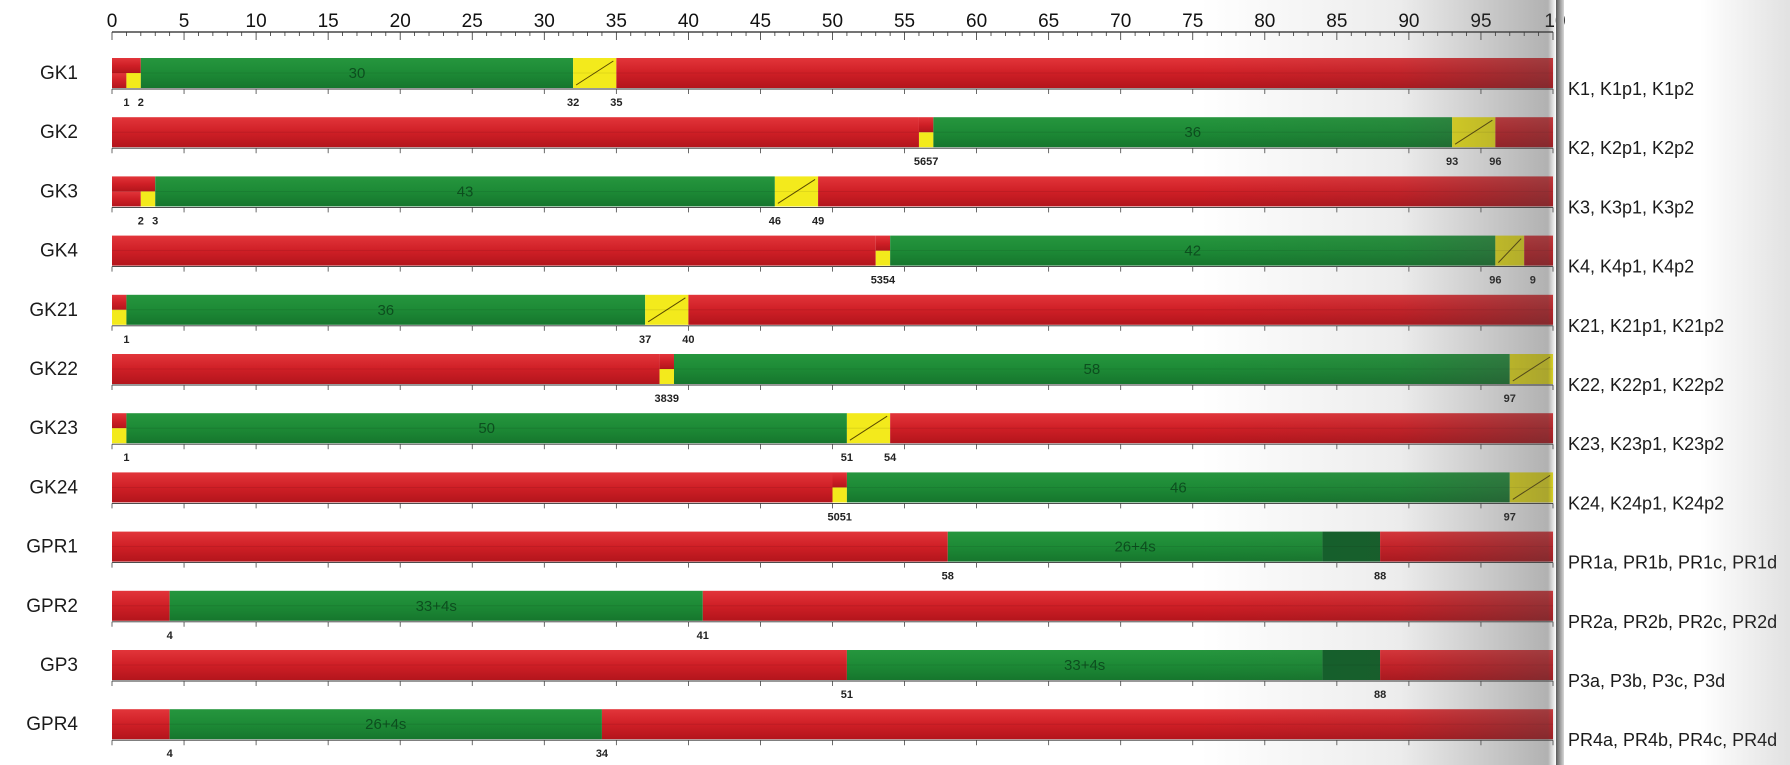 This screenshot has height=765, width=1790. I want to click on x-tick-label: 55, so click(904, 21).